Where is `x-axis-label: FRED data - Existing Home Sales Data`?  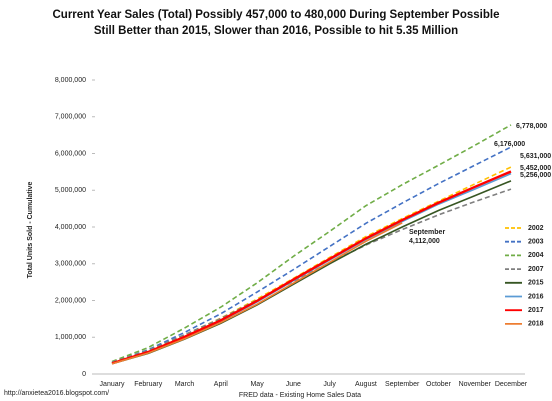
x-axis-label: FRED data - Existing Home Sales Data is located at coordinates (300, 395).